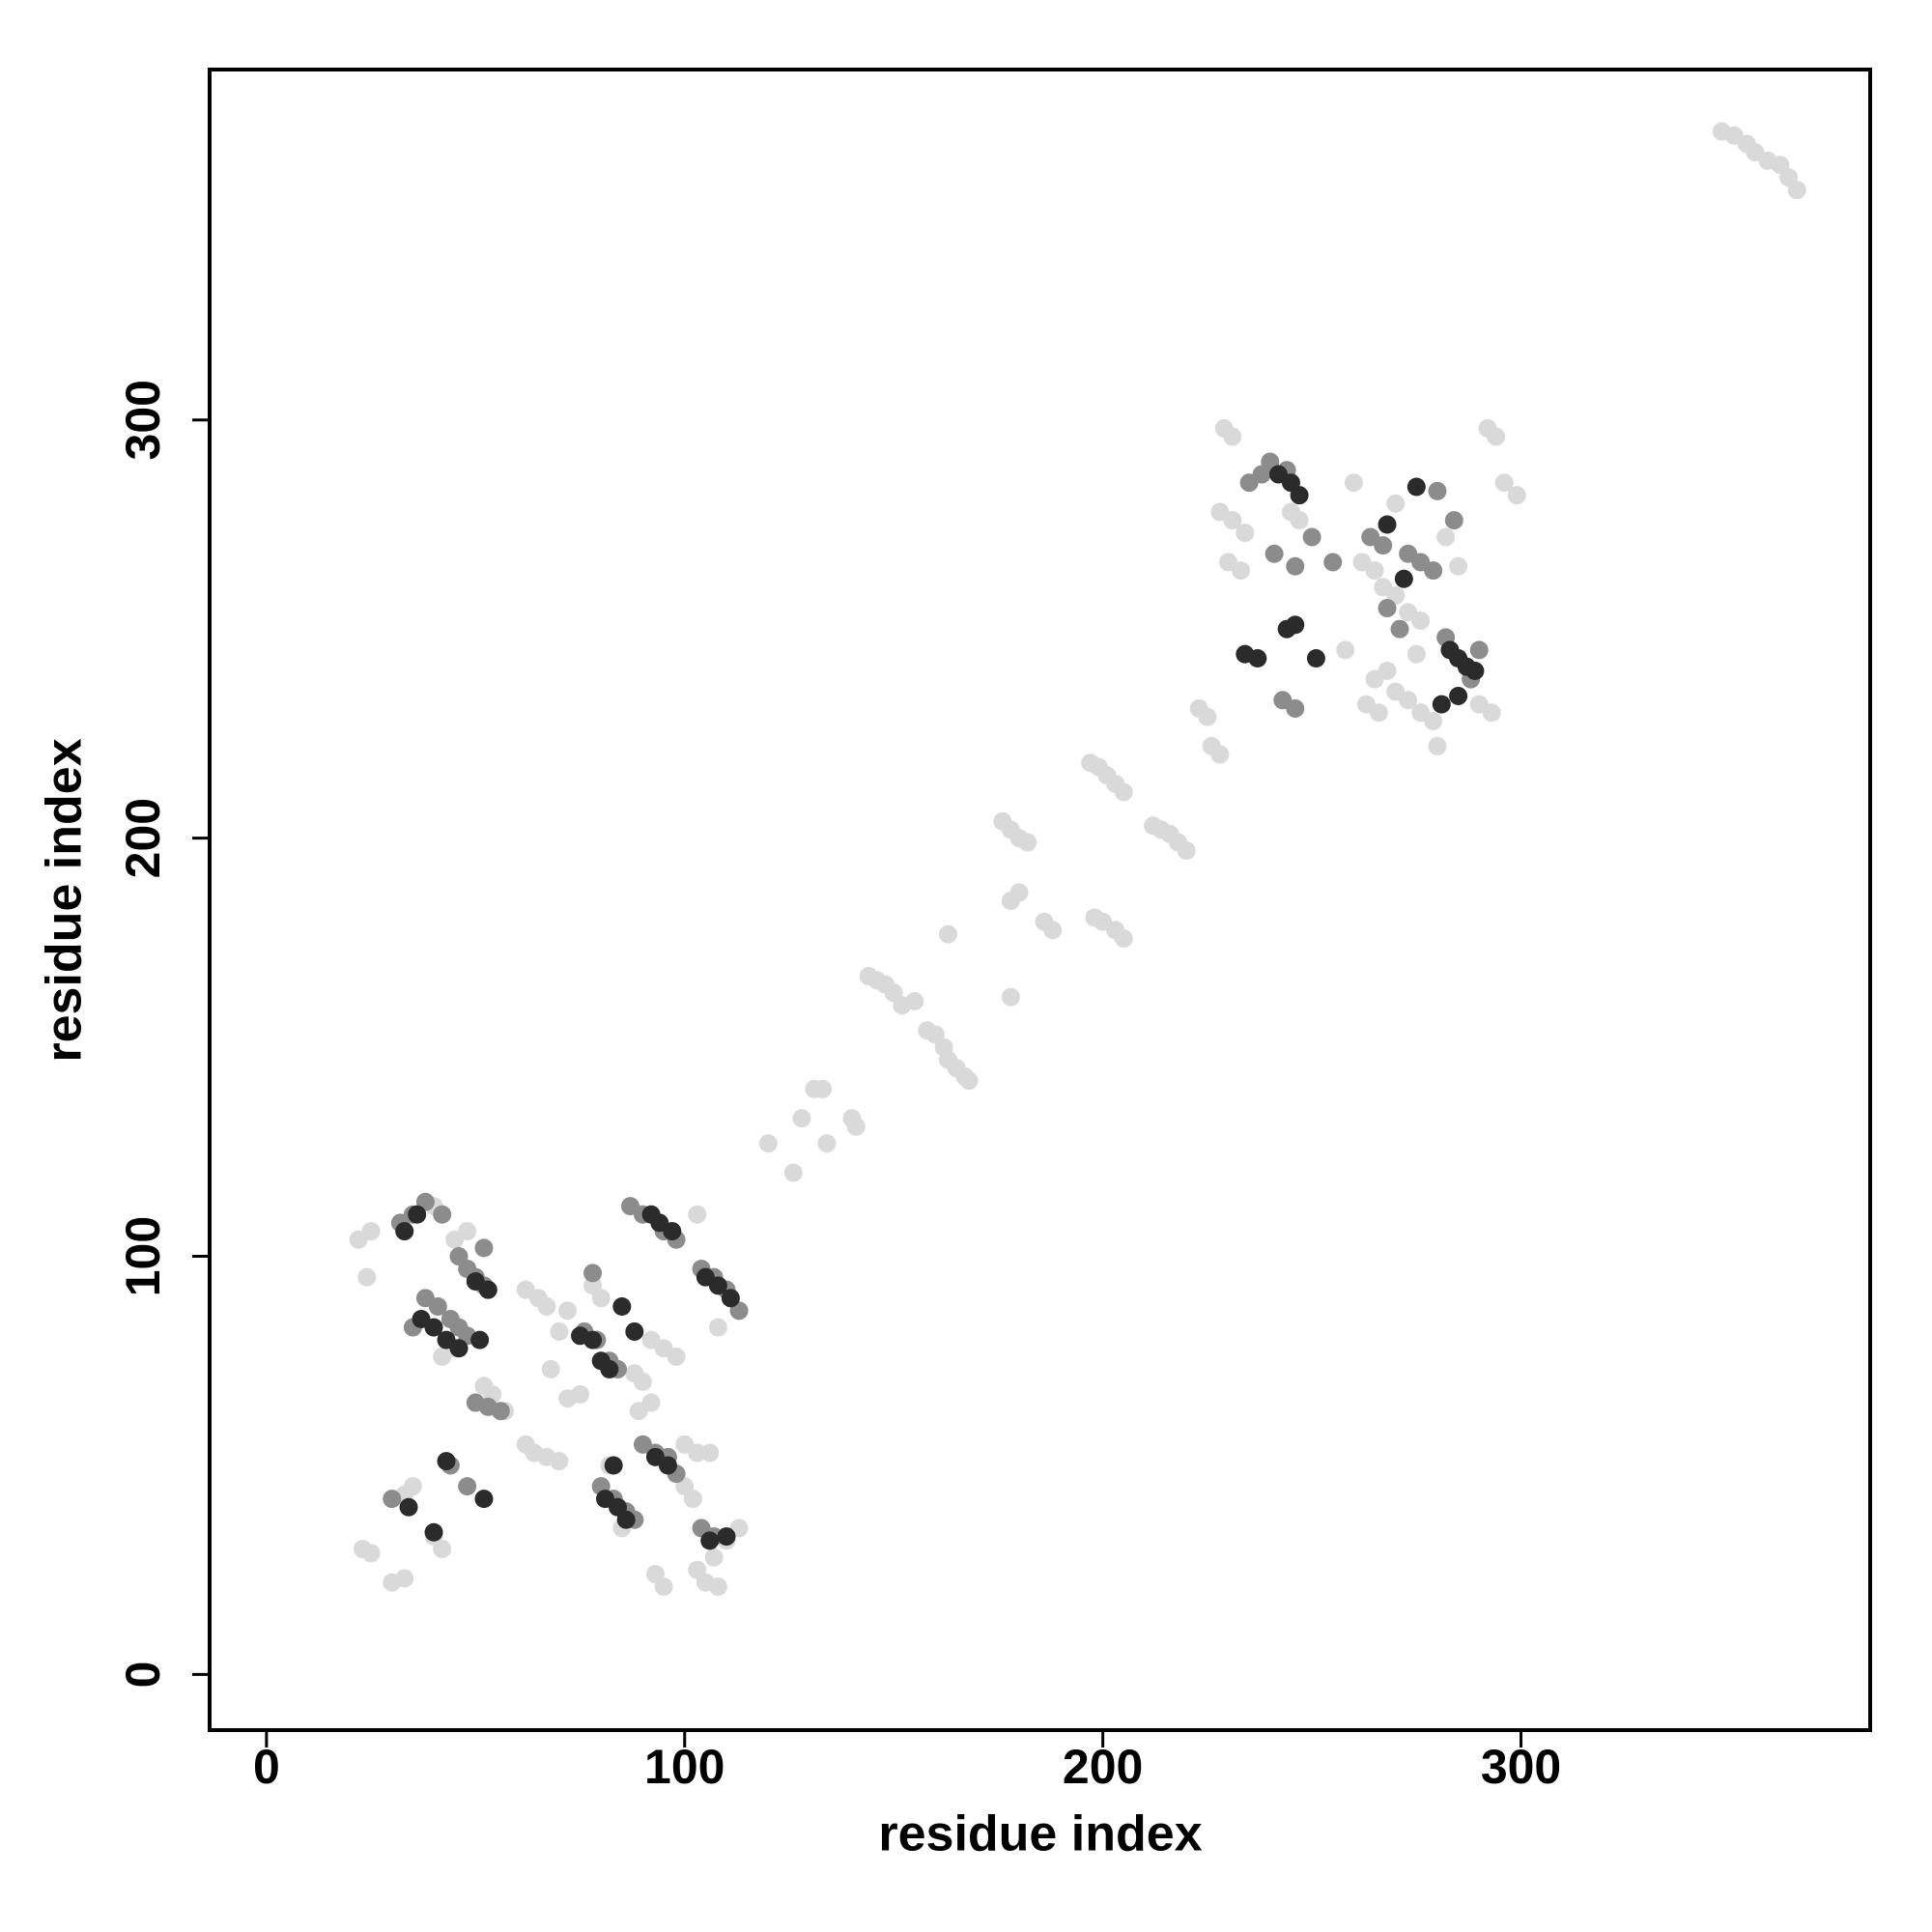 This screenshot has height=1932, width=1932. Describe the element at coordinates (143, 1675) in the screenshot. I see `y-tick-label: 0` at that location.